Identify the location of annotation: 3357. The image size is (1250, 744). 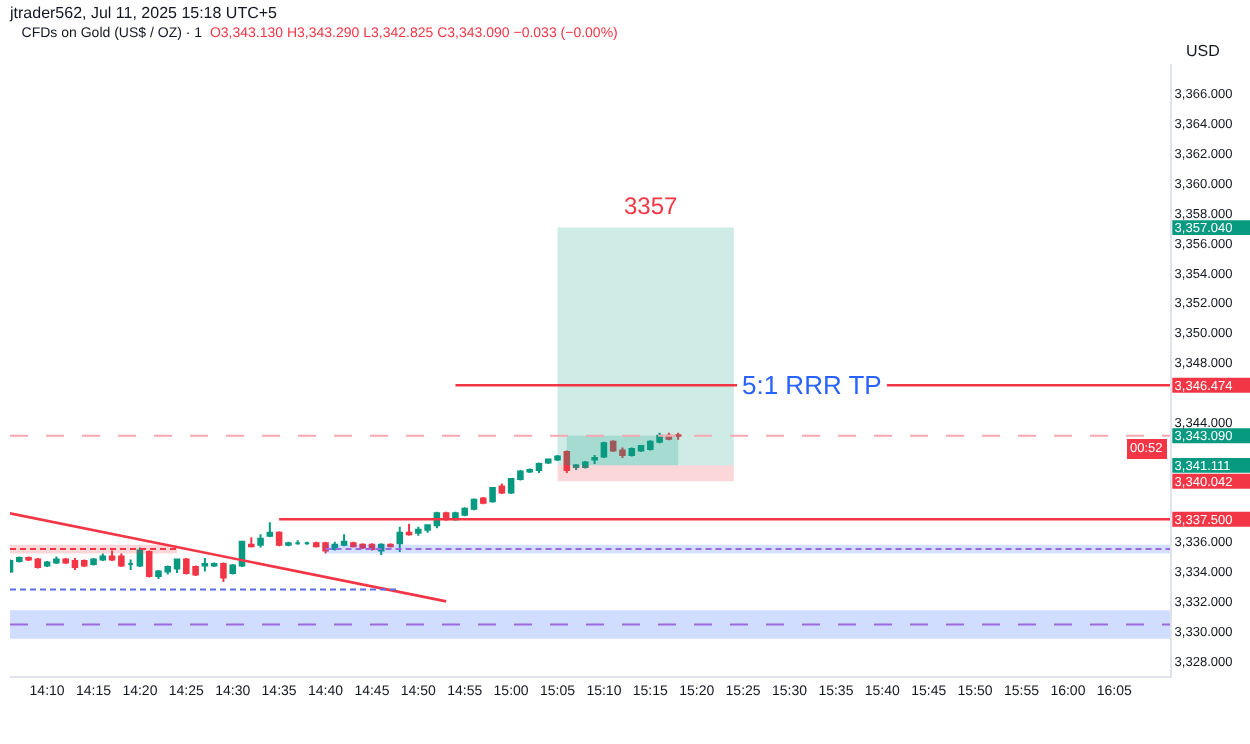
(651, 206).